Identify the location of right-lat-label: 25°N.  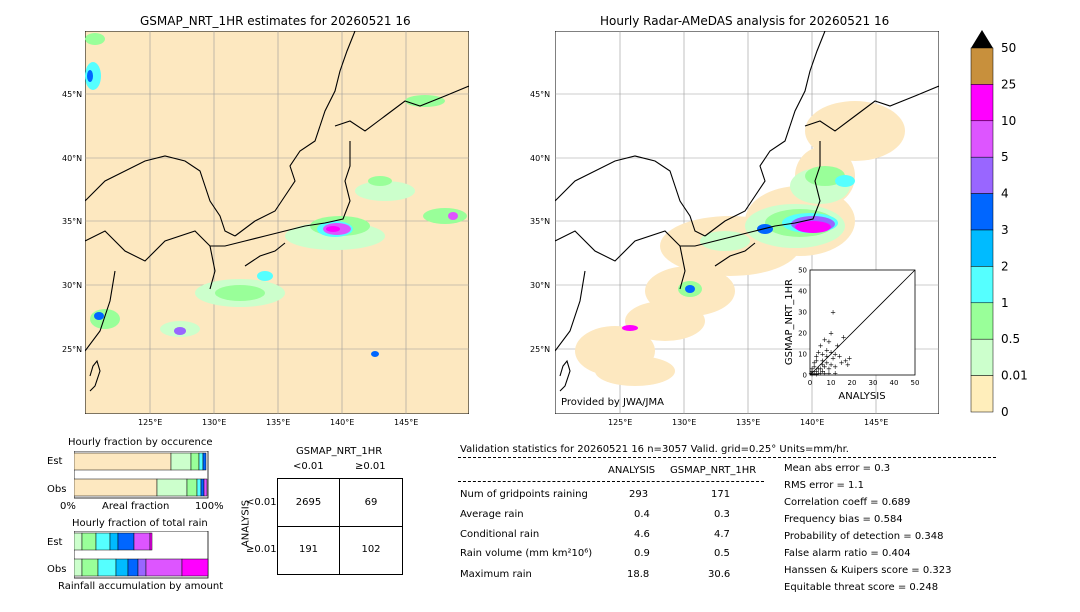
(540, 349).